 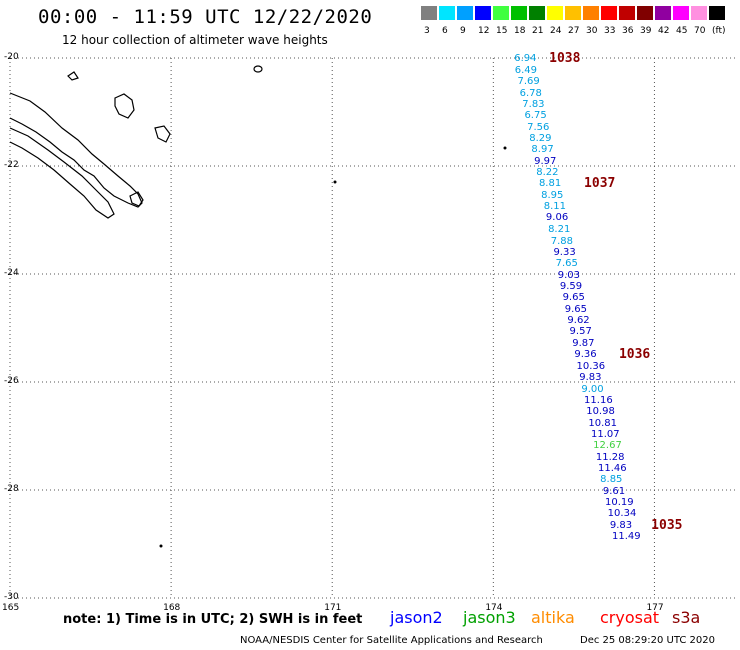 What do you see at coordinates (124, 106) in the screenshot?
I see `loyalty-islands` at bounding box center [124, 106].